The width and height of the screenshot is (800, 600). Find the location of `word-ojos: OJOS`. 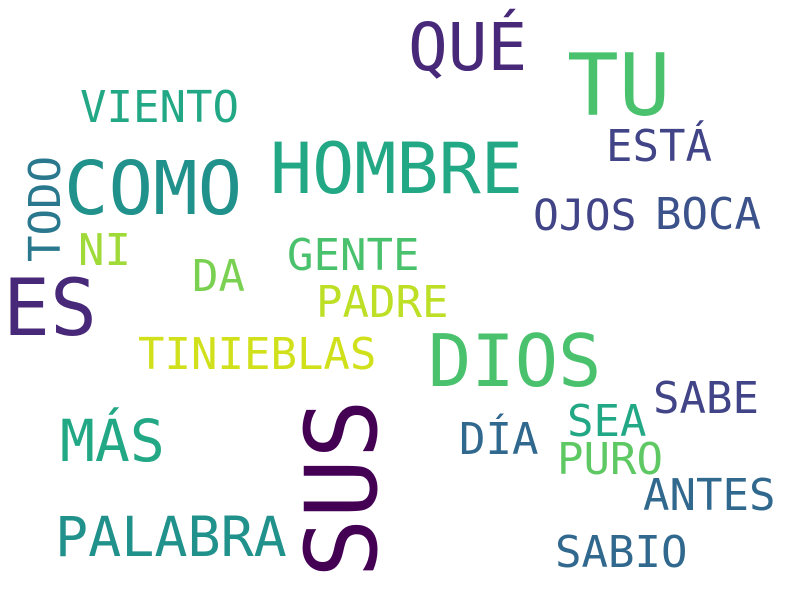

word-ojos: OJOS is located at coordinates (585, 216).